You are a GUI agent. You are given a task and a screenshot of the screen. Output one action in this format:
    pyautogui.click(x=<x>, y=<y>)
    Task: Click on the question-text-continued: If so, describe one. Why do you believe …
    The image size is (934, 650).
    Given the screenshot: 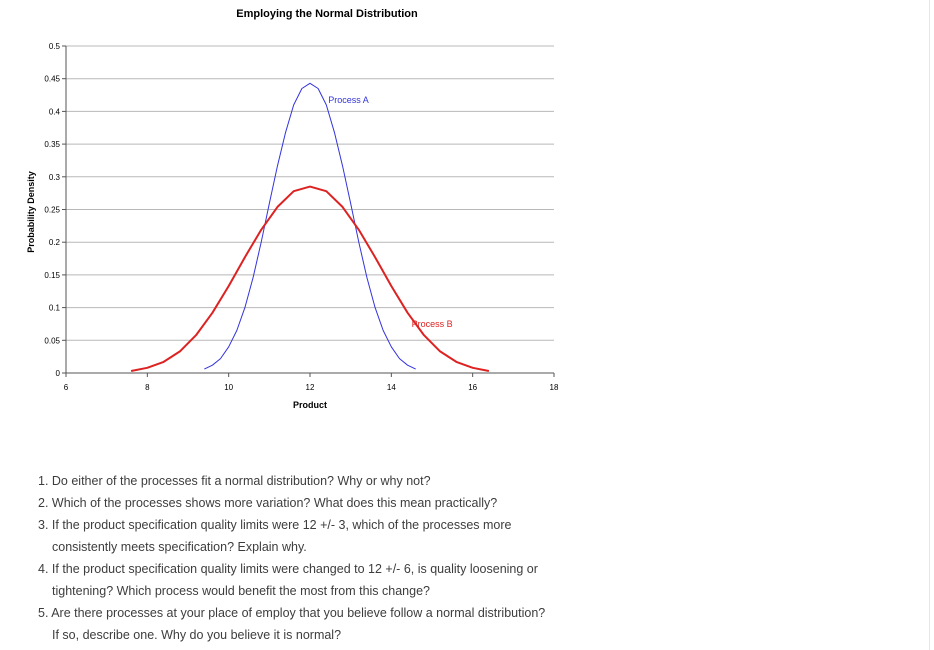 What is the action you would take?
    pyautogui.click(x=197, y=635)
    